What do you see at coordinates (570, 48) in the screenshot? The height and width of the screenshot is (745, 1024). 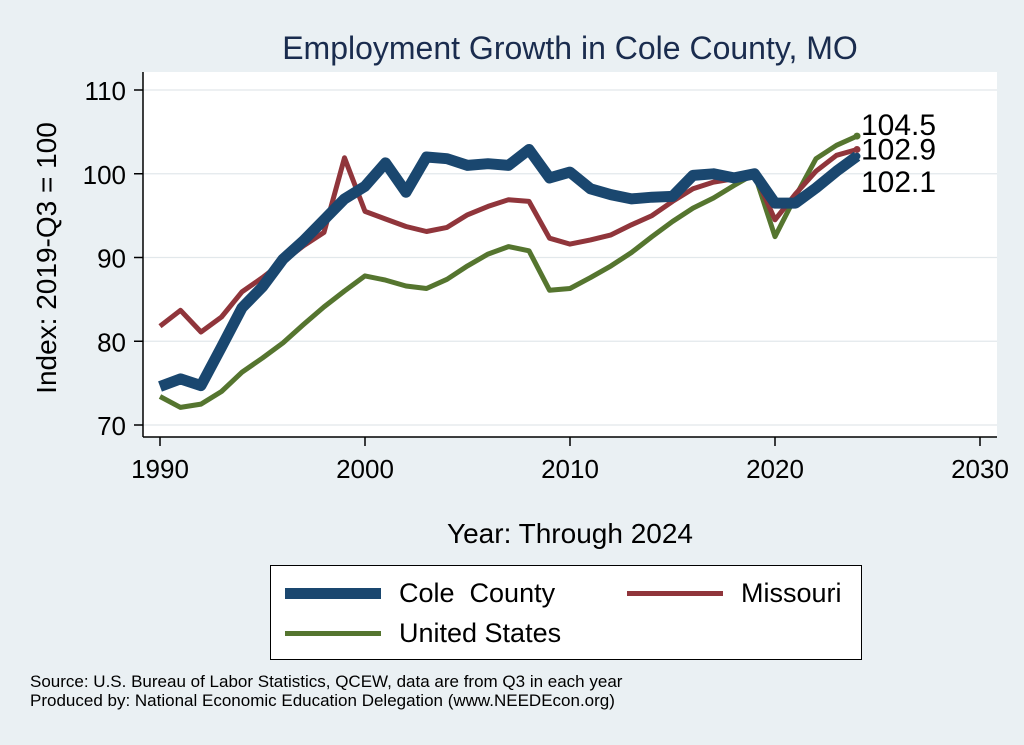 I see `chart-title: Employment Growth in Cole County, MO` at bounding box center [570, 48].